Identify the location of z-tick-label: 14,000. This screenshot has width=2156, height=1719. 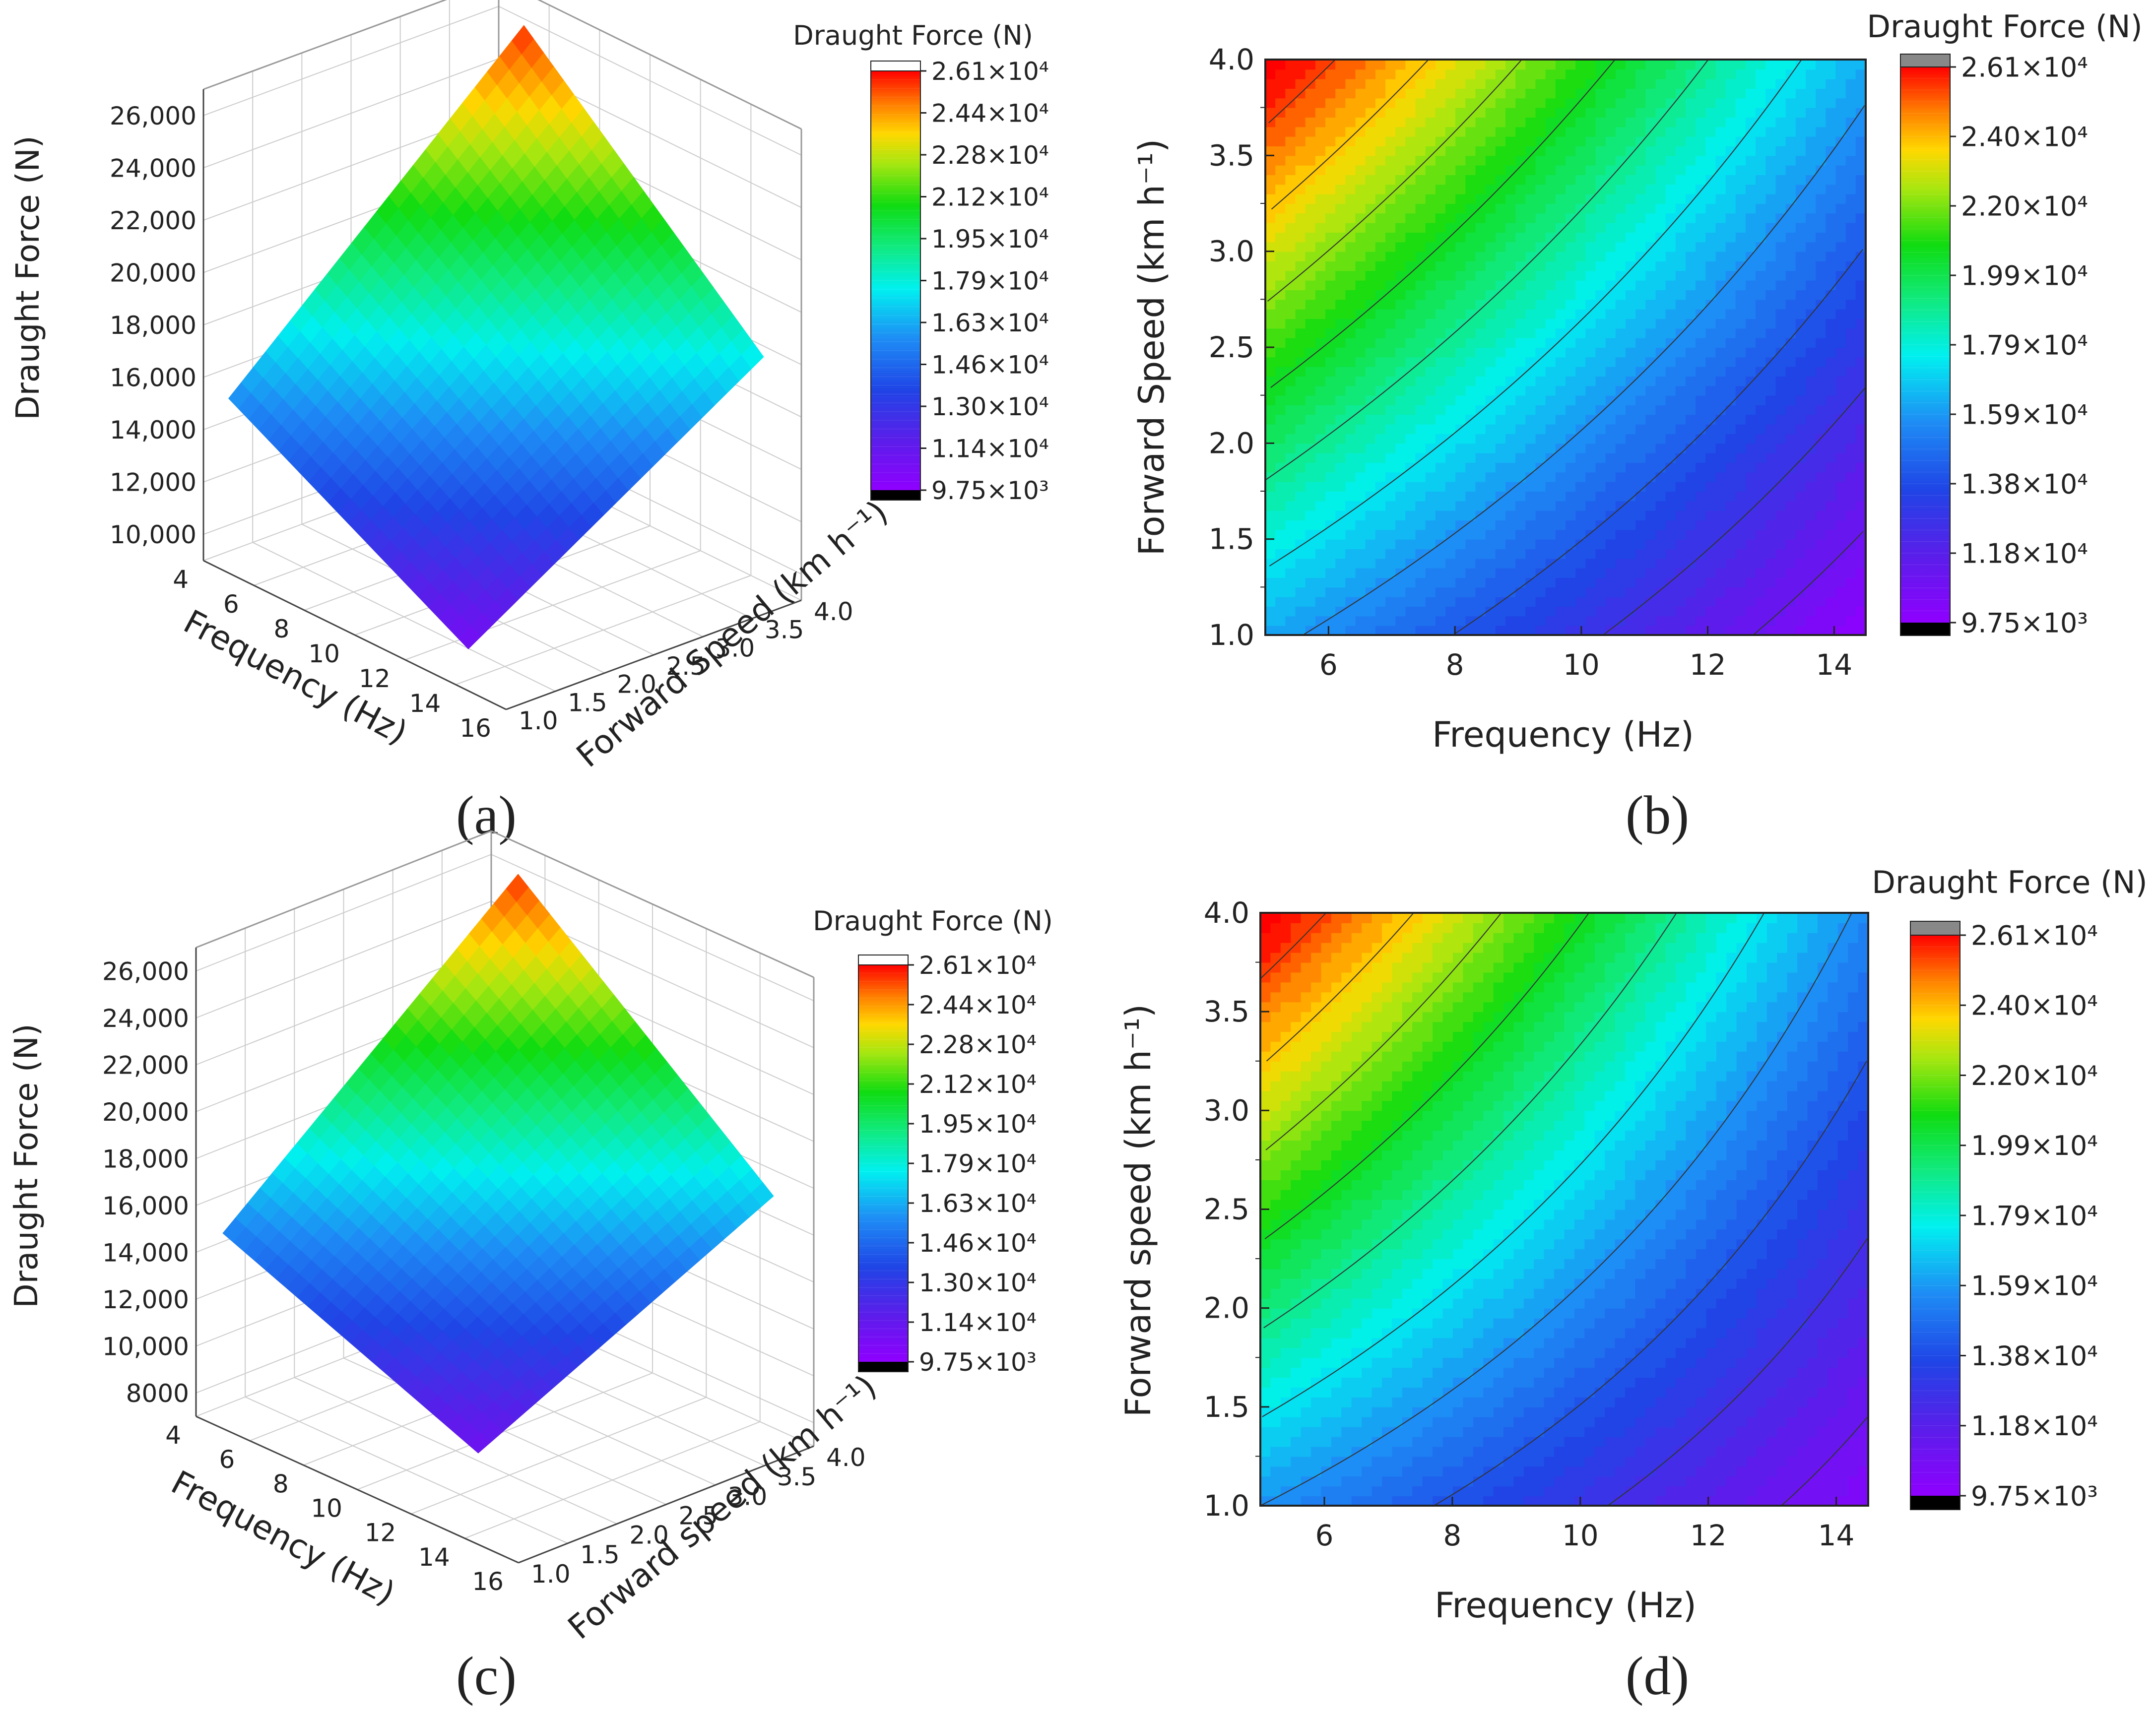
(153, 431).